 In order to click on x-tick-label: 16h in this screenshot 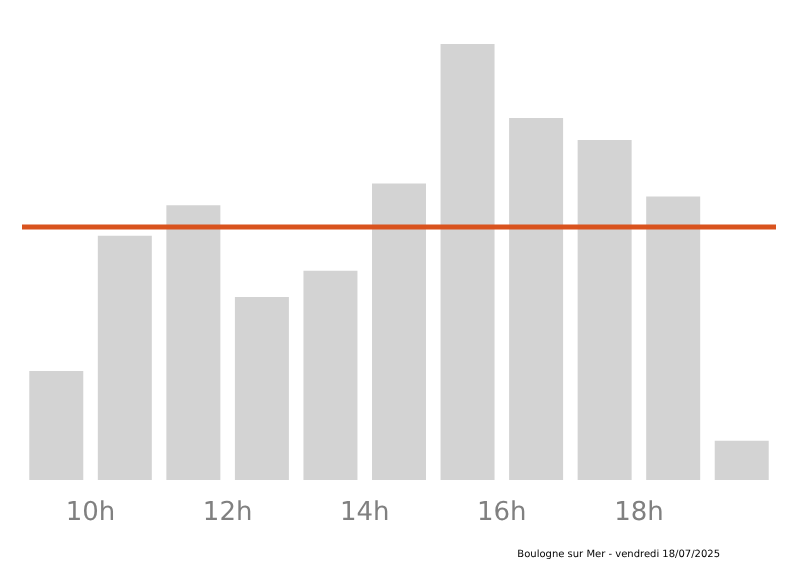, I will do `click(502, 513)`.